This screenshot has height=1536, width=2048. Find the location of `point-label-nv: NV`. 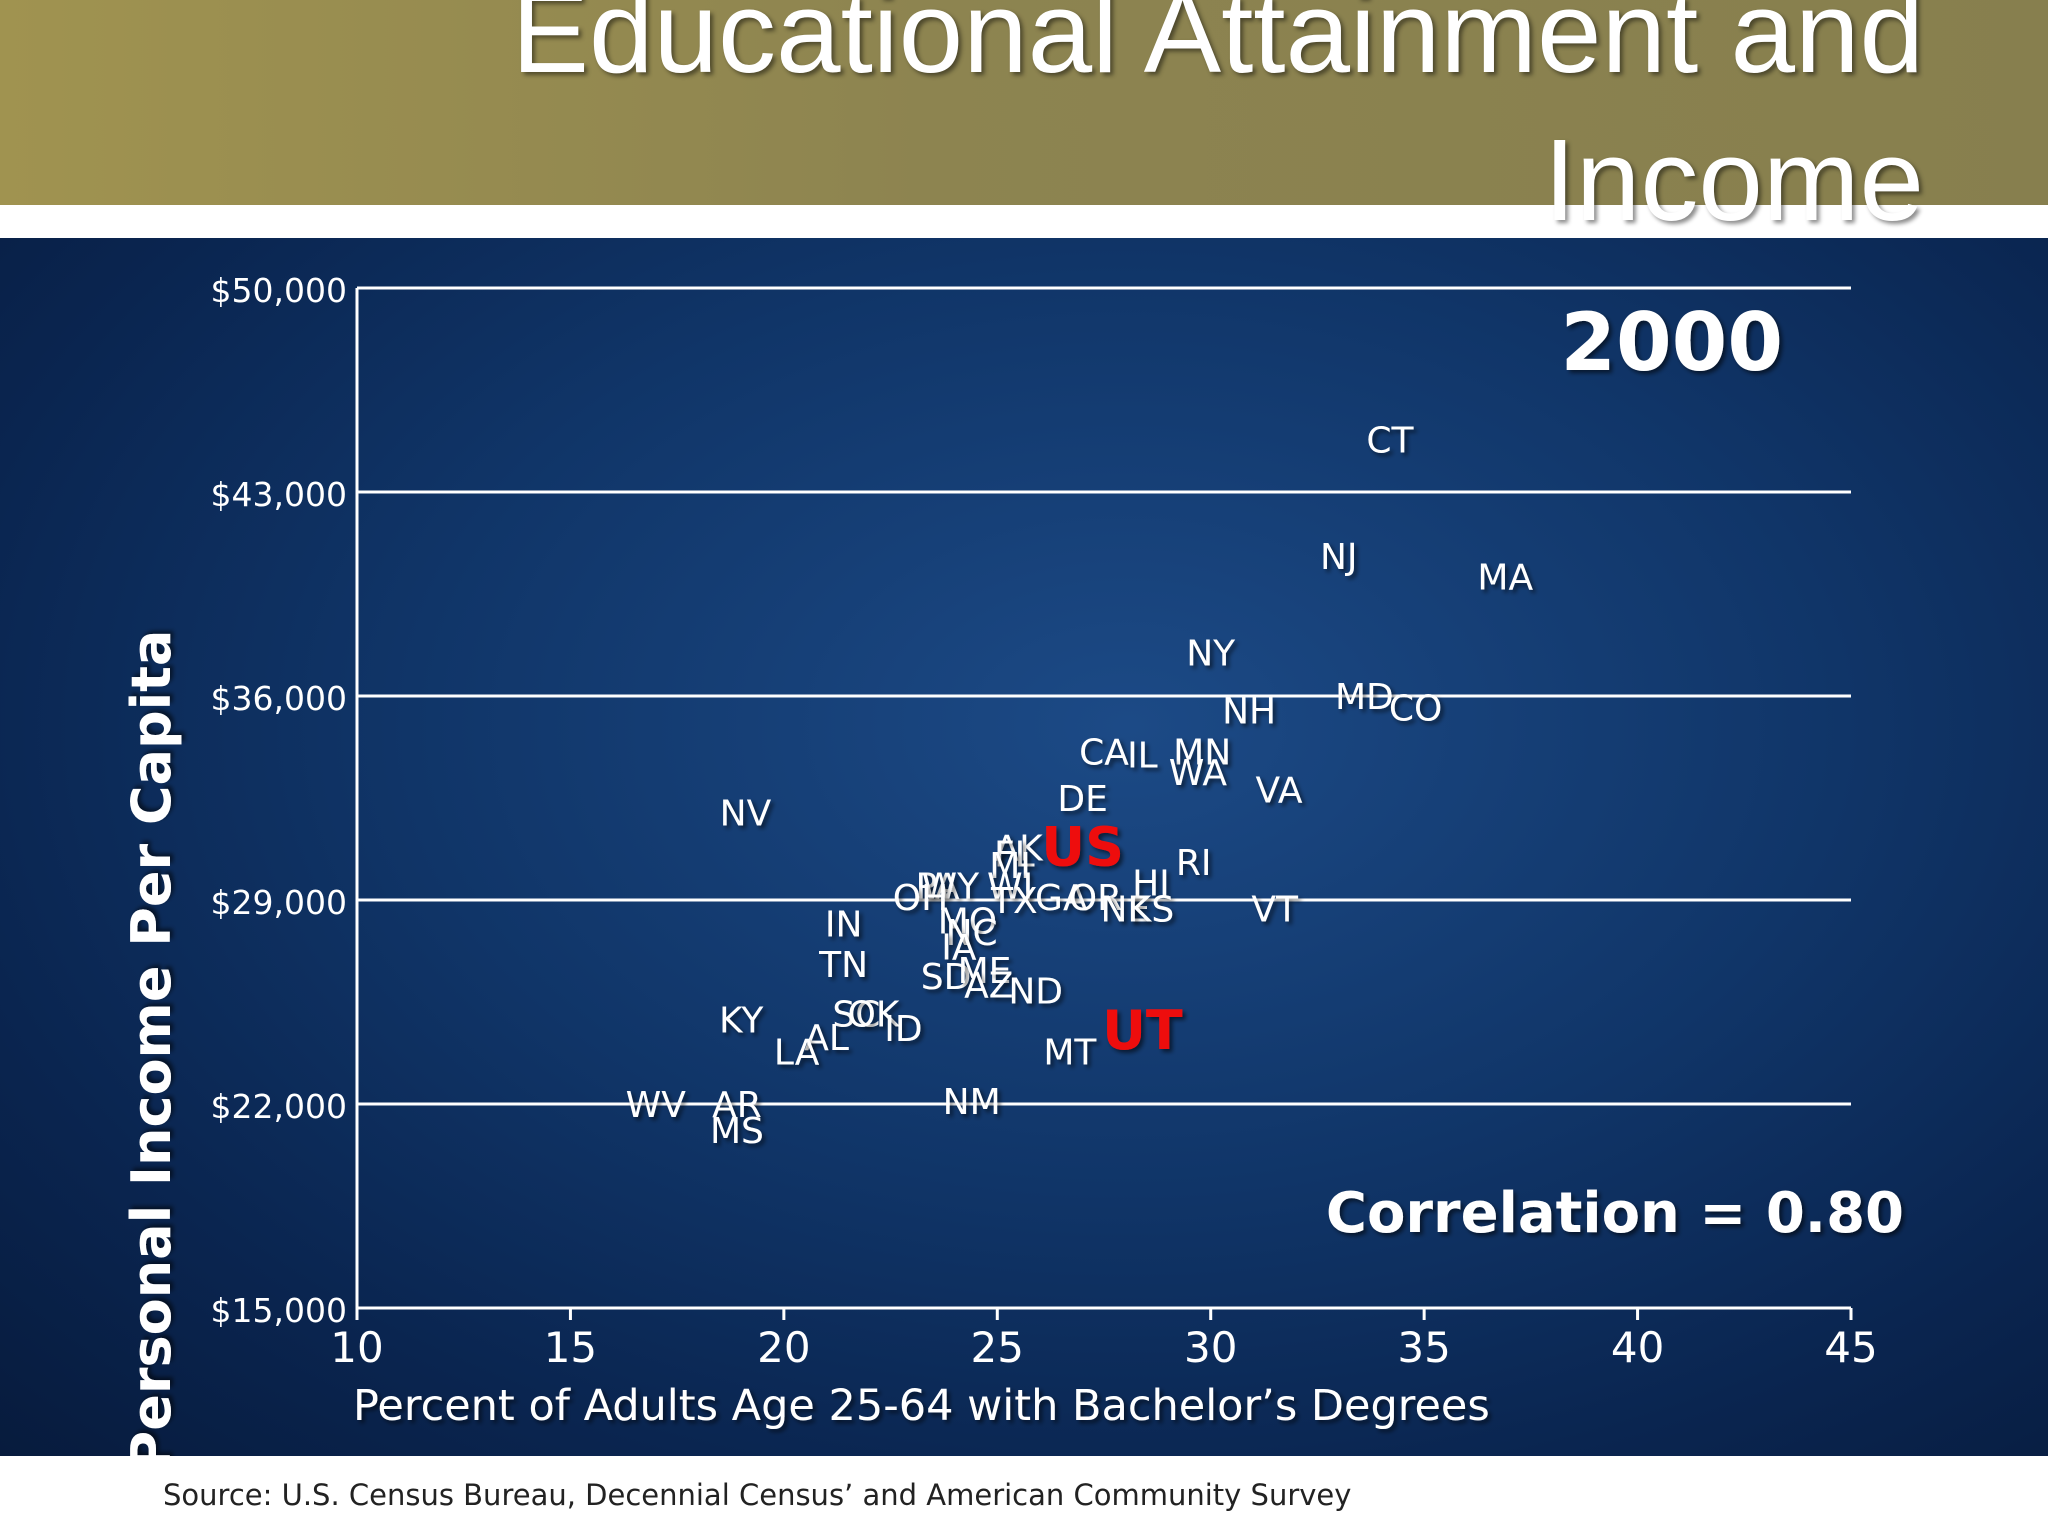

point-label-nv: NV is located at coordinates (746, 814).